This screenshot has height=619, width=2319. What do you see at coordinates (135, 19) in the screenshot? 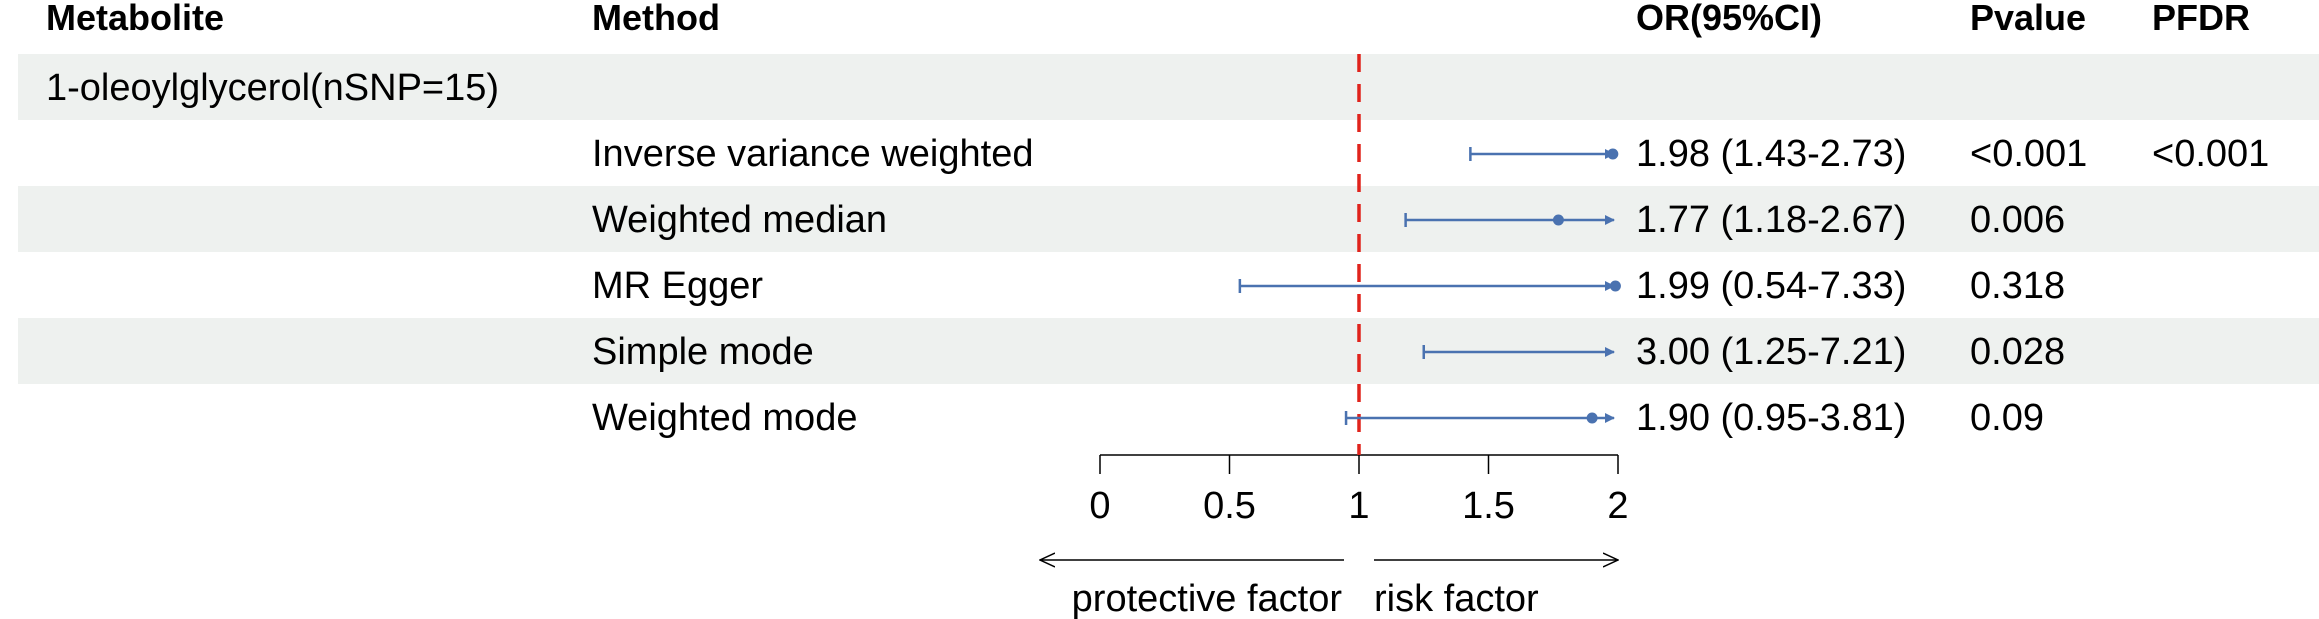
I see `header-metabolite: Metabolite` at bounding box center [135, 19].